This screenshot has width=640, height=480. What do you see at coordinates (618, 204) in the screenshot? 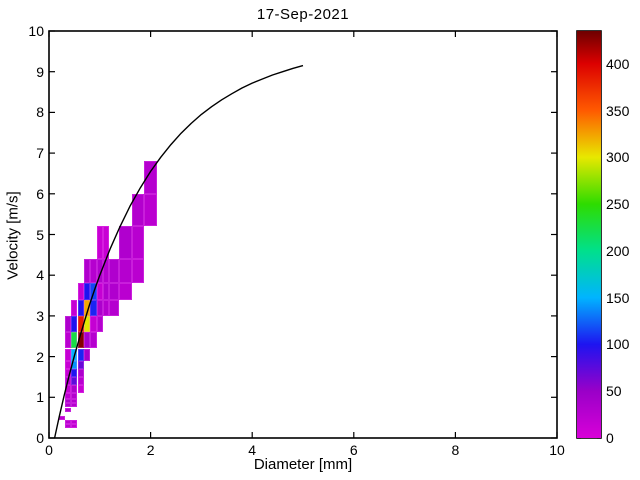
I see `colorbar-tick-label: 250` at bounding box center [618, 204].